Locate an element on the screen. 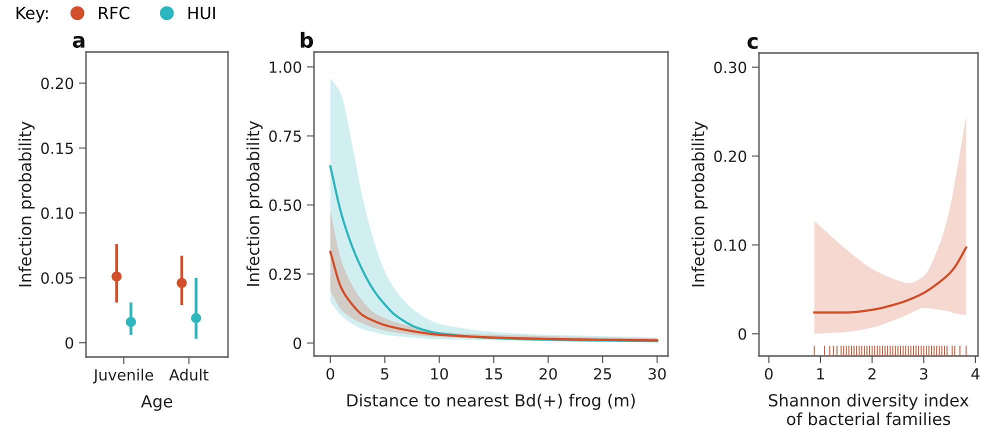 This screenshot has width=987, height=433. legend-label: RFC is located at coordinates (114, 13).